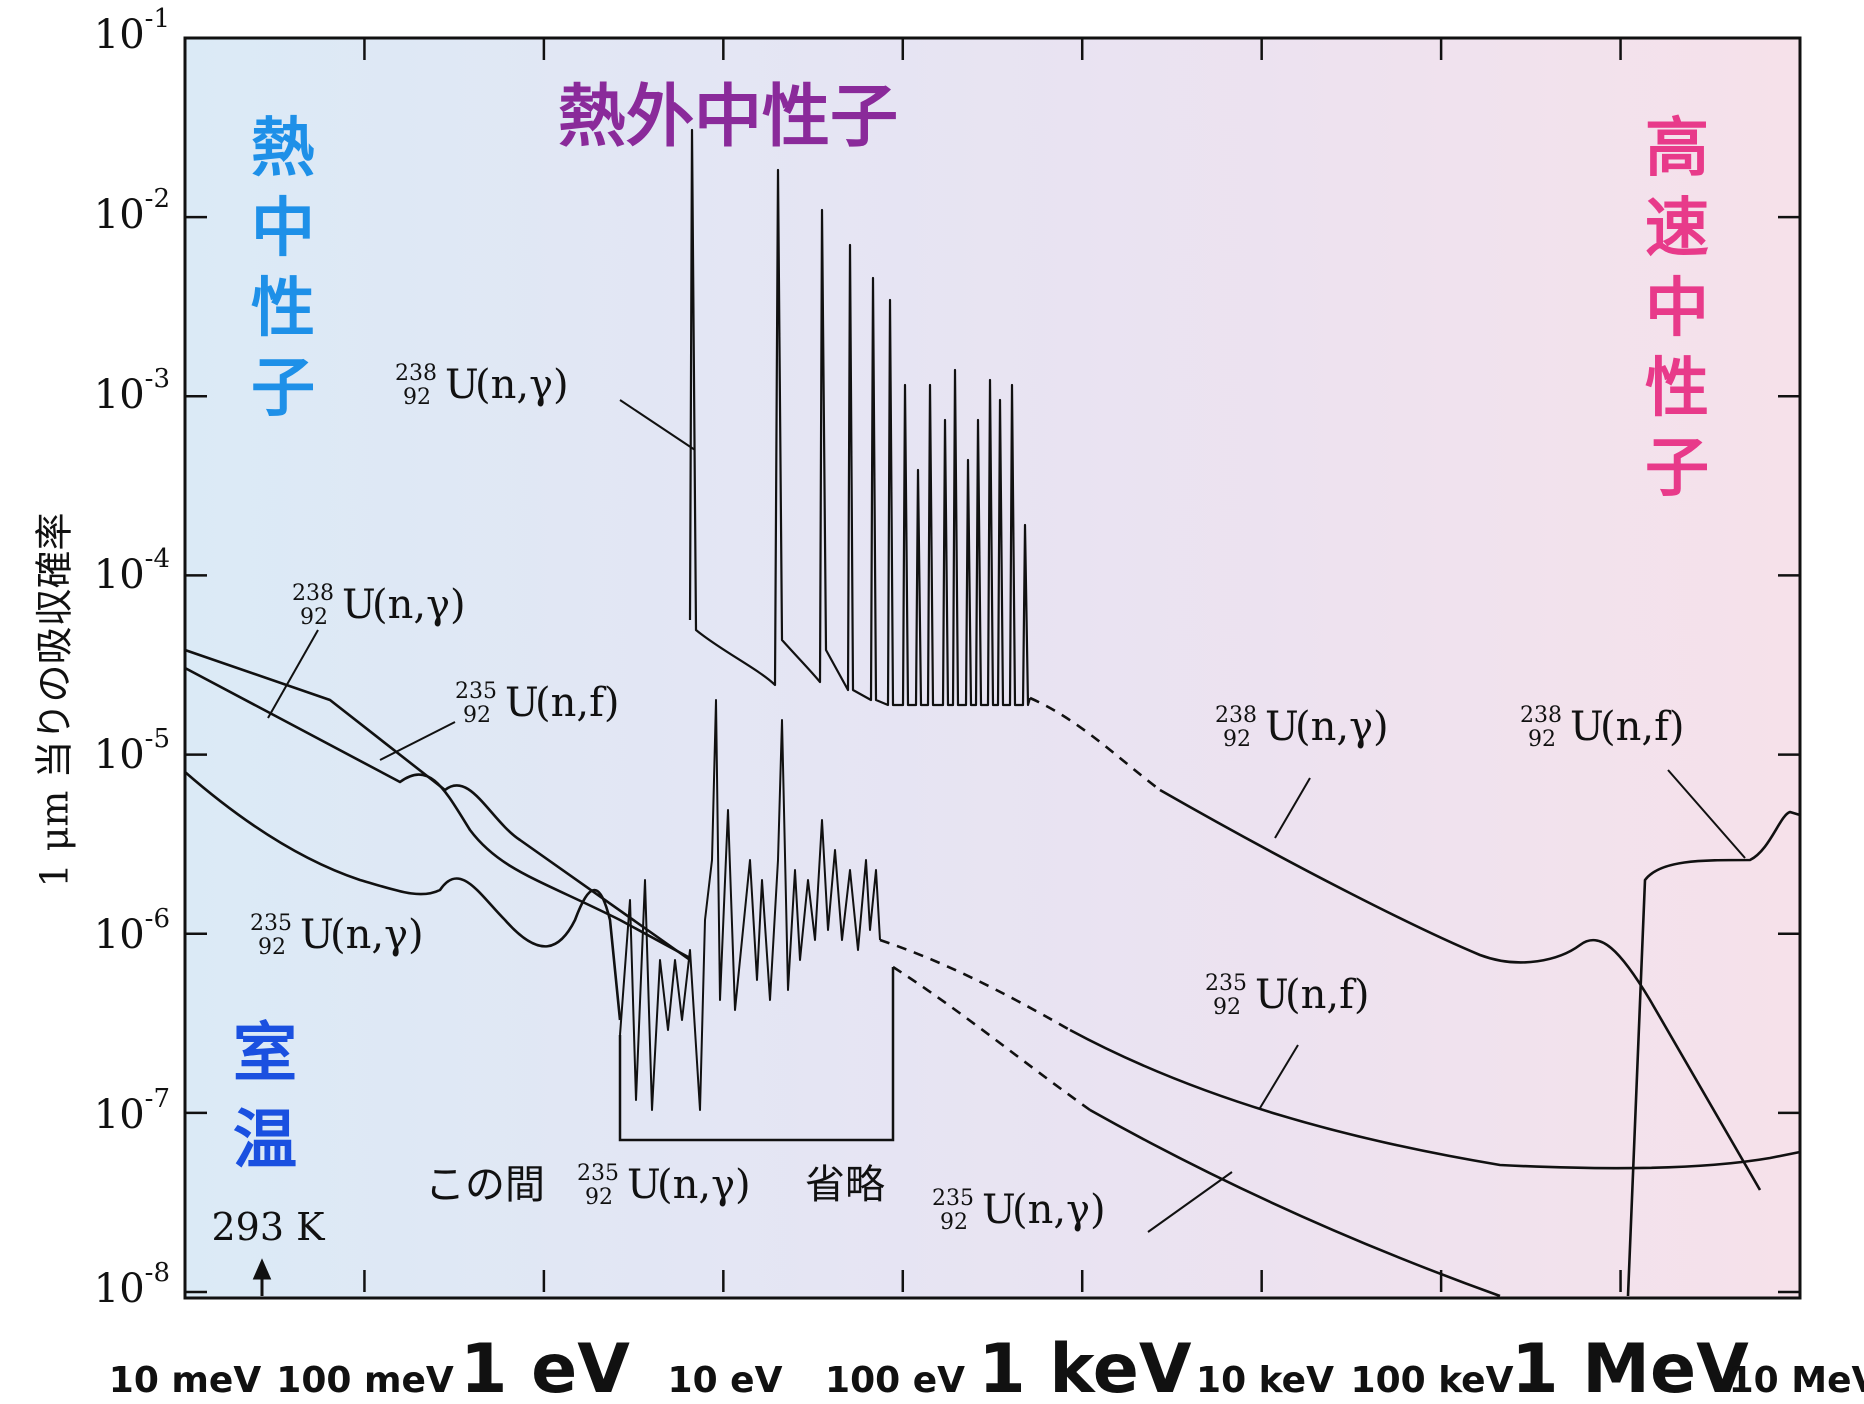  I want to click on svg-text: 省略, so click(845, 1185).